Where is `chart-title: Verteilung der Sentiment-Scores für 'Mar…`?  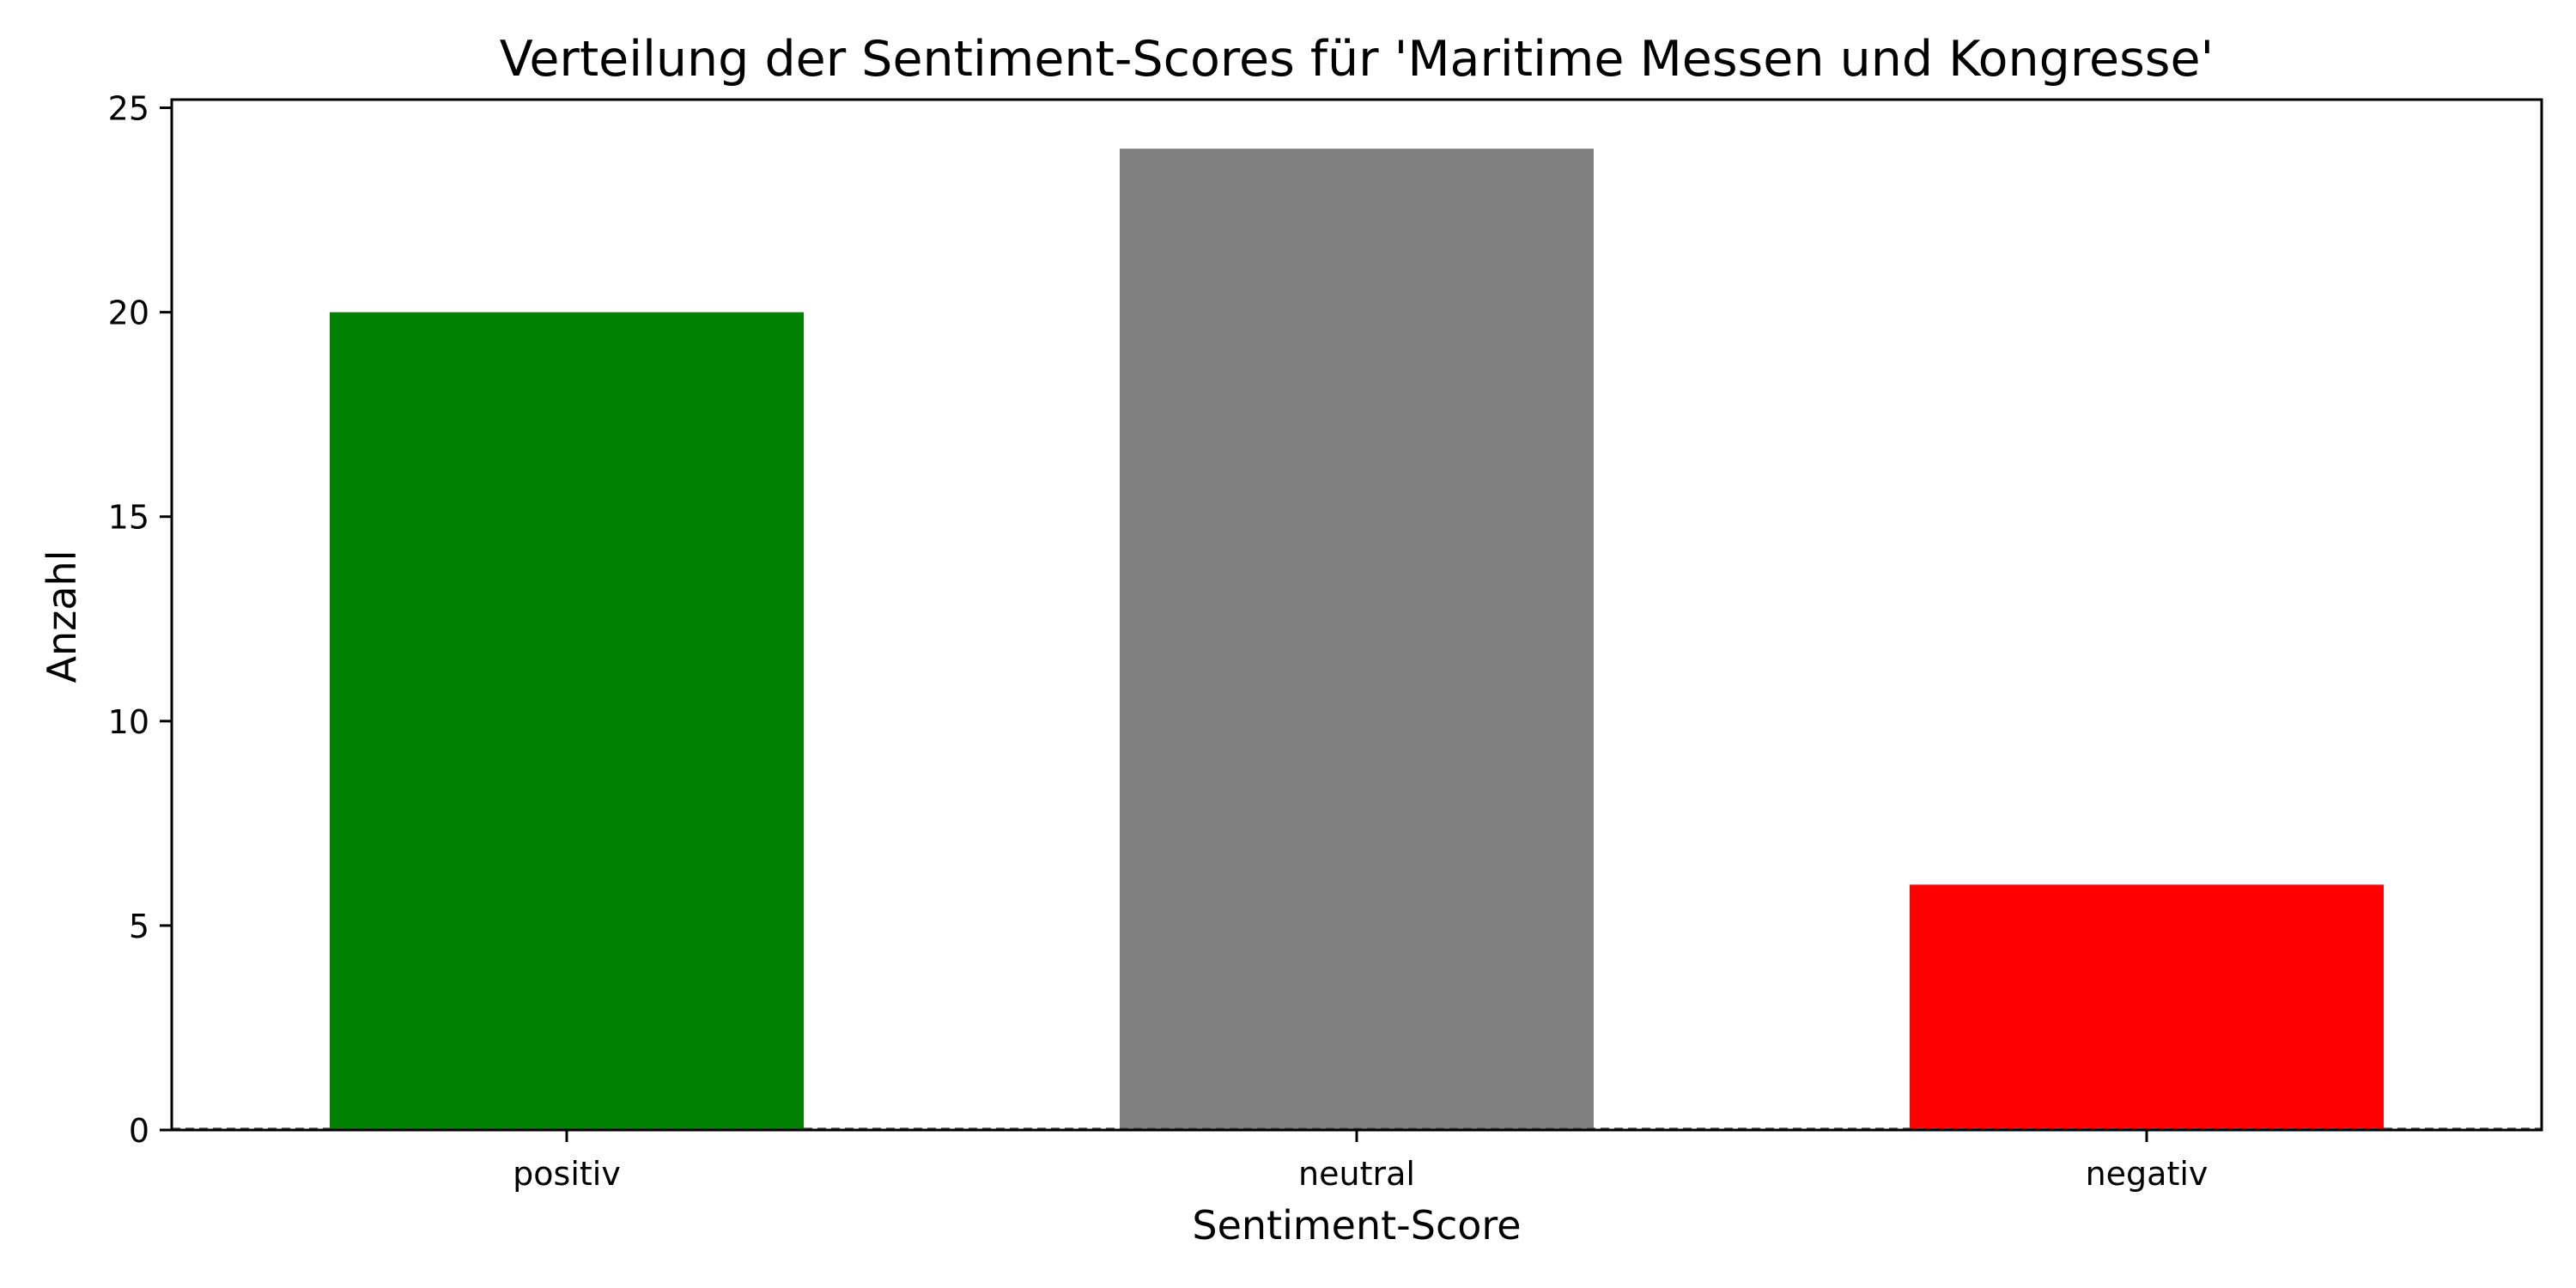 chart-title: Verteilung der Sentiment-Scores für 'Mar… is located at coordinates (1357, 59).